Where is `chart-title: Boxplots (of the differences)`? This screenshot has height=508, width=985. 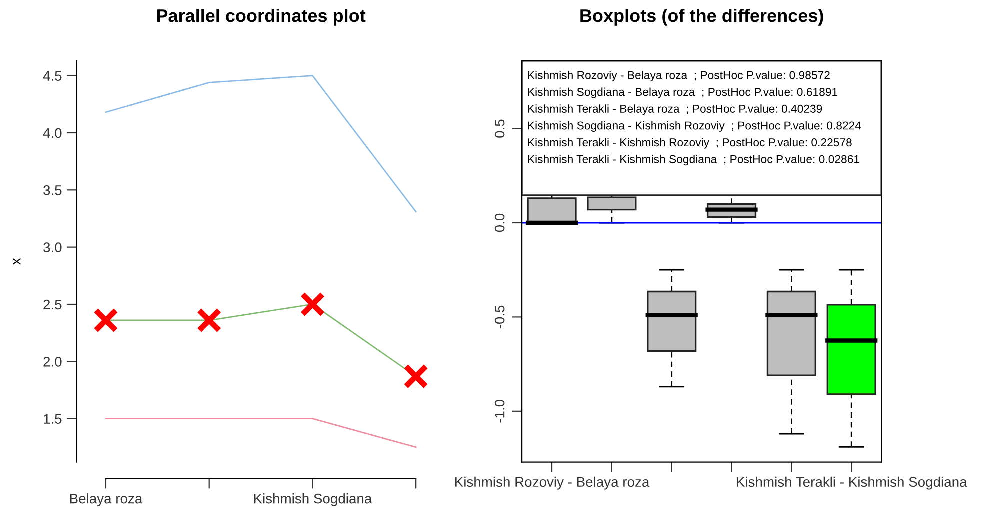 chart-title: Boxplots (of the differences) is located at coordinates (702, 17).